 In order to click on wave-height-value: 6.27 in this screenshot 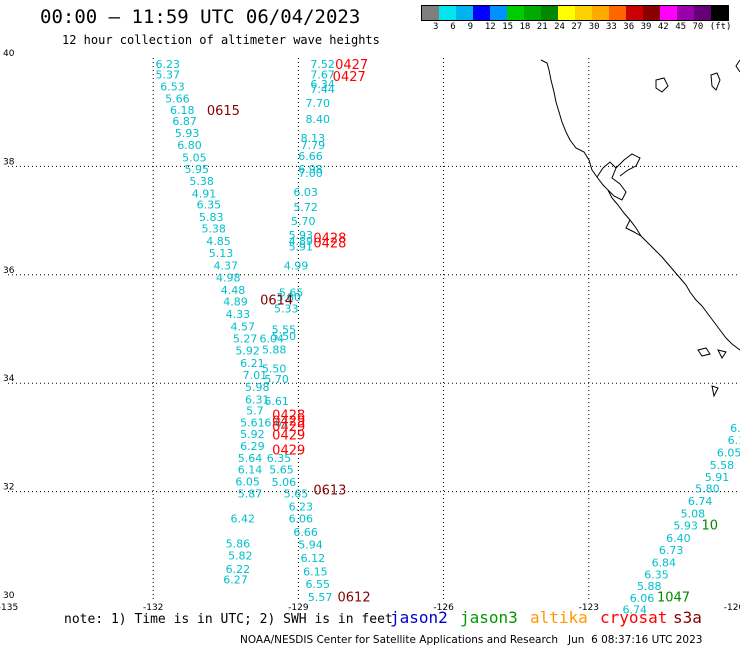, I will do `click(235, 580)`.